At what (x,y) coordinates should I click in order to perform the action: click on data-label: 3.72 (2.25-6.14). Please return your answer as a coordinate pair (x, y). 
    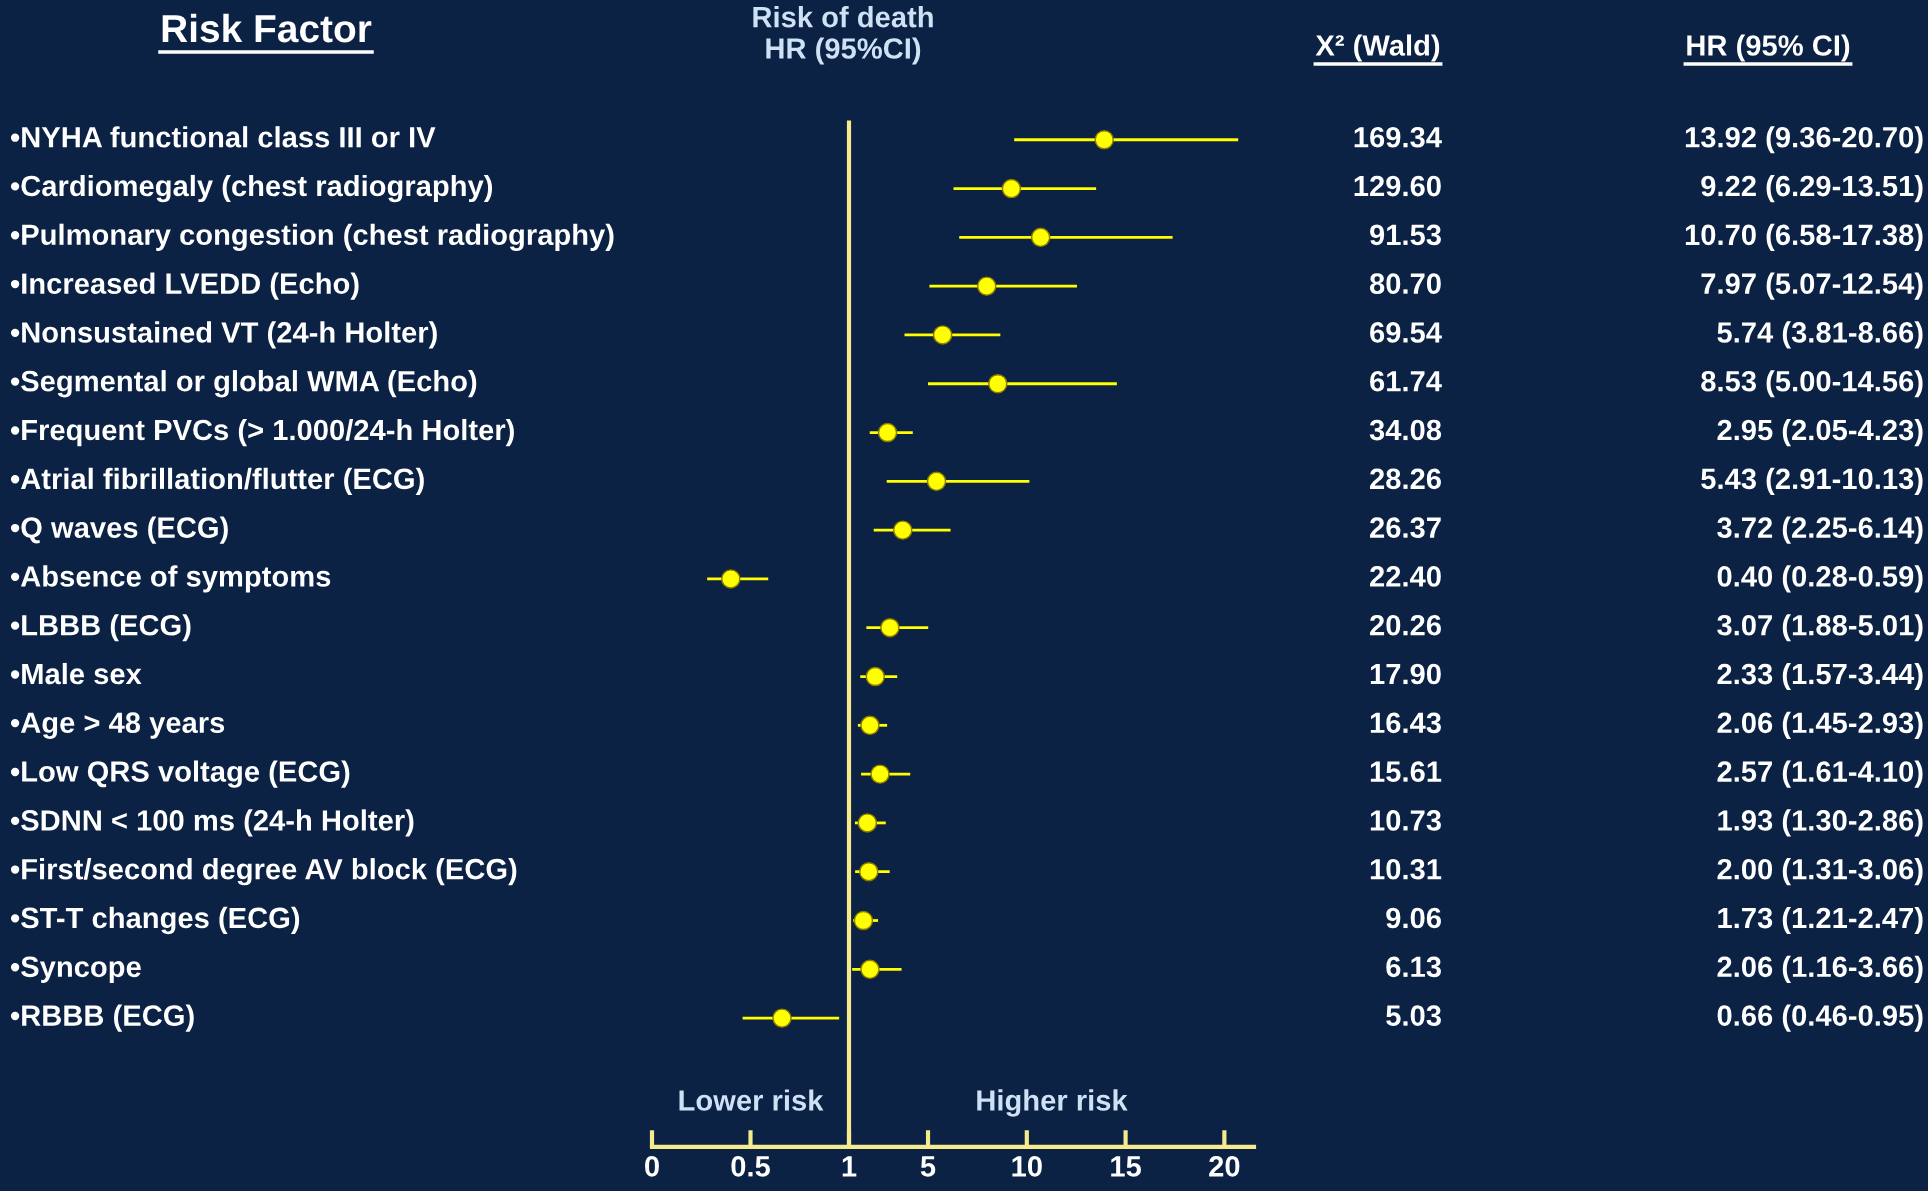
    Looking at the image, I should click on (1820, 530).